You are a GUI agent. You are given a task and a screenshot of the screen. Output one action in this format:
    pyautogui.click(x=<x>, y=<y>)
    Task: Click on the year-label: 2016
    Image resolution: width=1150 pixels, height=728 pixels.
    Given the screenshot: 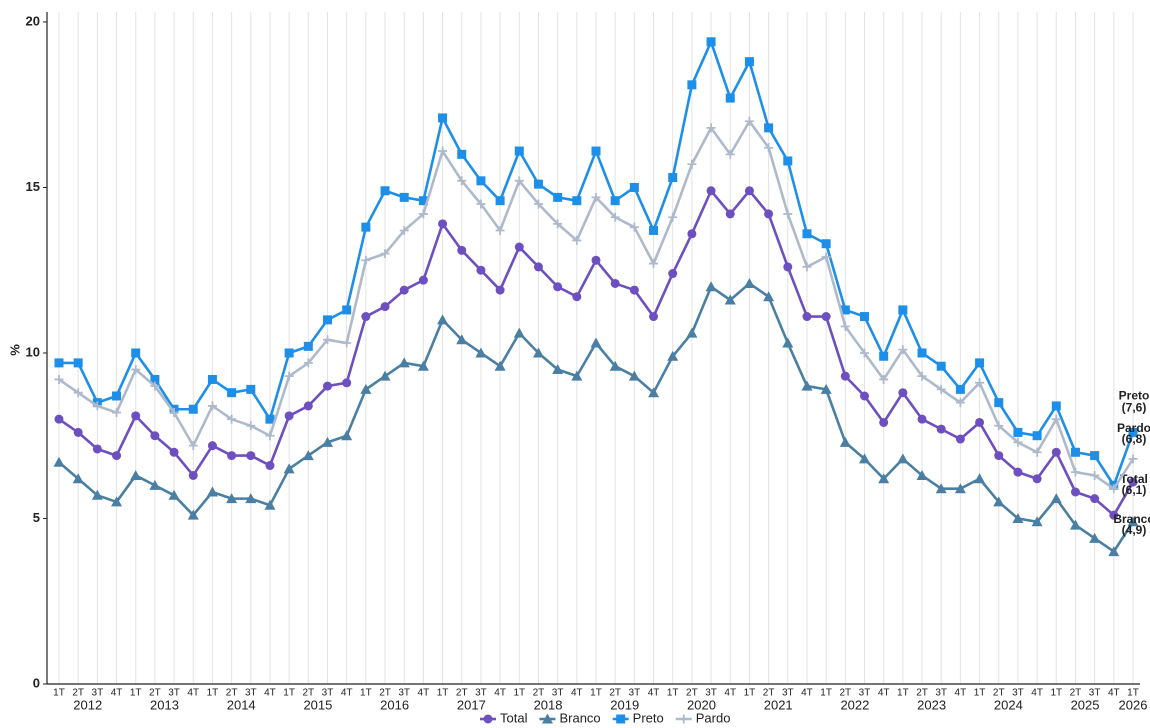 What is the action you would take?
    pyautogui.click(x=394, y=704)
    